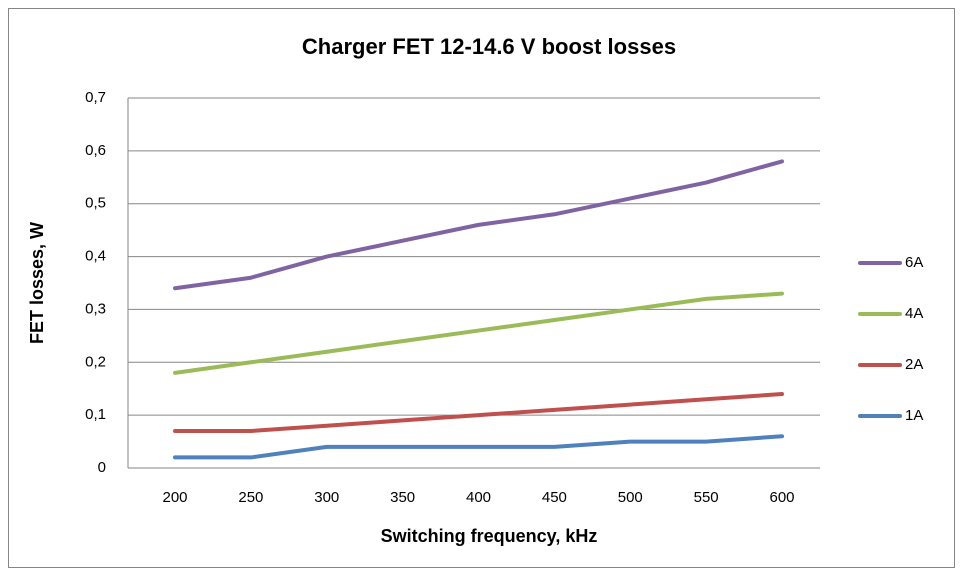 The image size is (963, 576). Describe the element at coordinates (174, 497) in the screenshot. I see `x-tick-label: 200` at that location.